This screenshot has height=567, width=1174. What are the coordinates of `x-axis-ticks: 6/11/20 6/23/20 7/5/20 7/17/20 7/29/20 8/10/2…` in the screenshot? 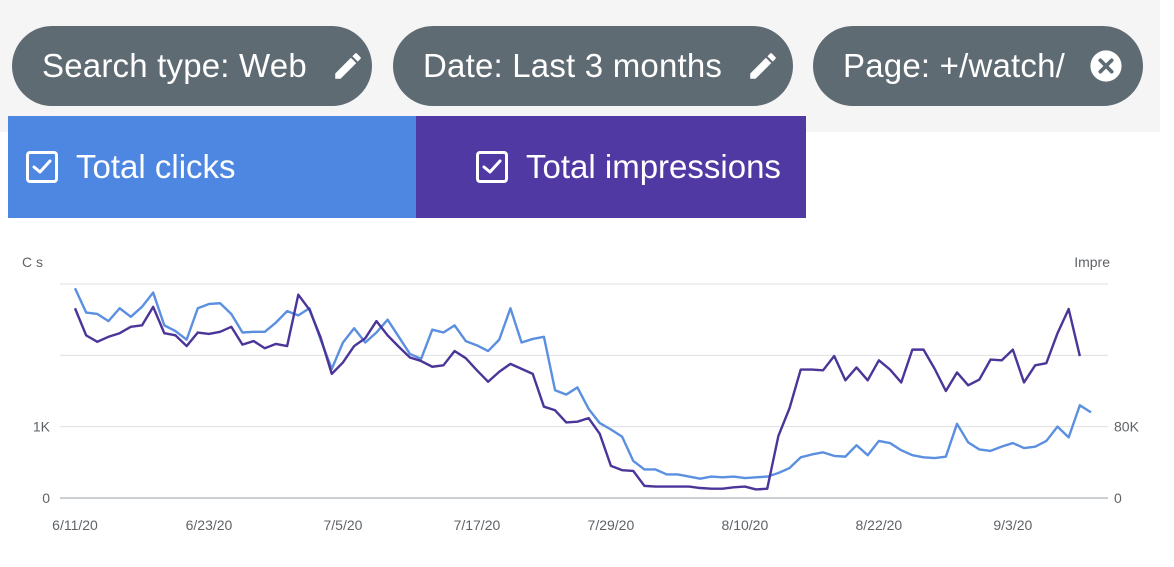 It's located at (542, 525).